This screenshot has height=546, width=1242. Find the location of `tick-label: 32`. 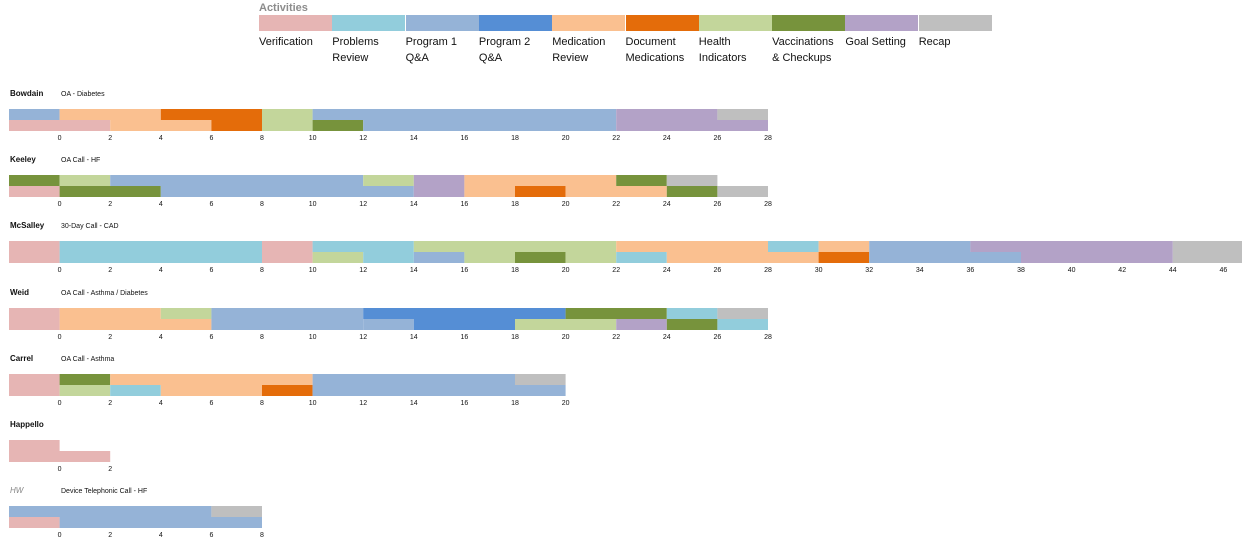

tick-label: 32 is located at coordinates (869, 270).